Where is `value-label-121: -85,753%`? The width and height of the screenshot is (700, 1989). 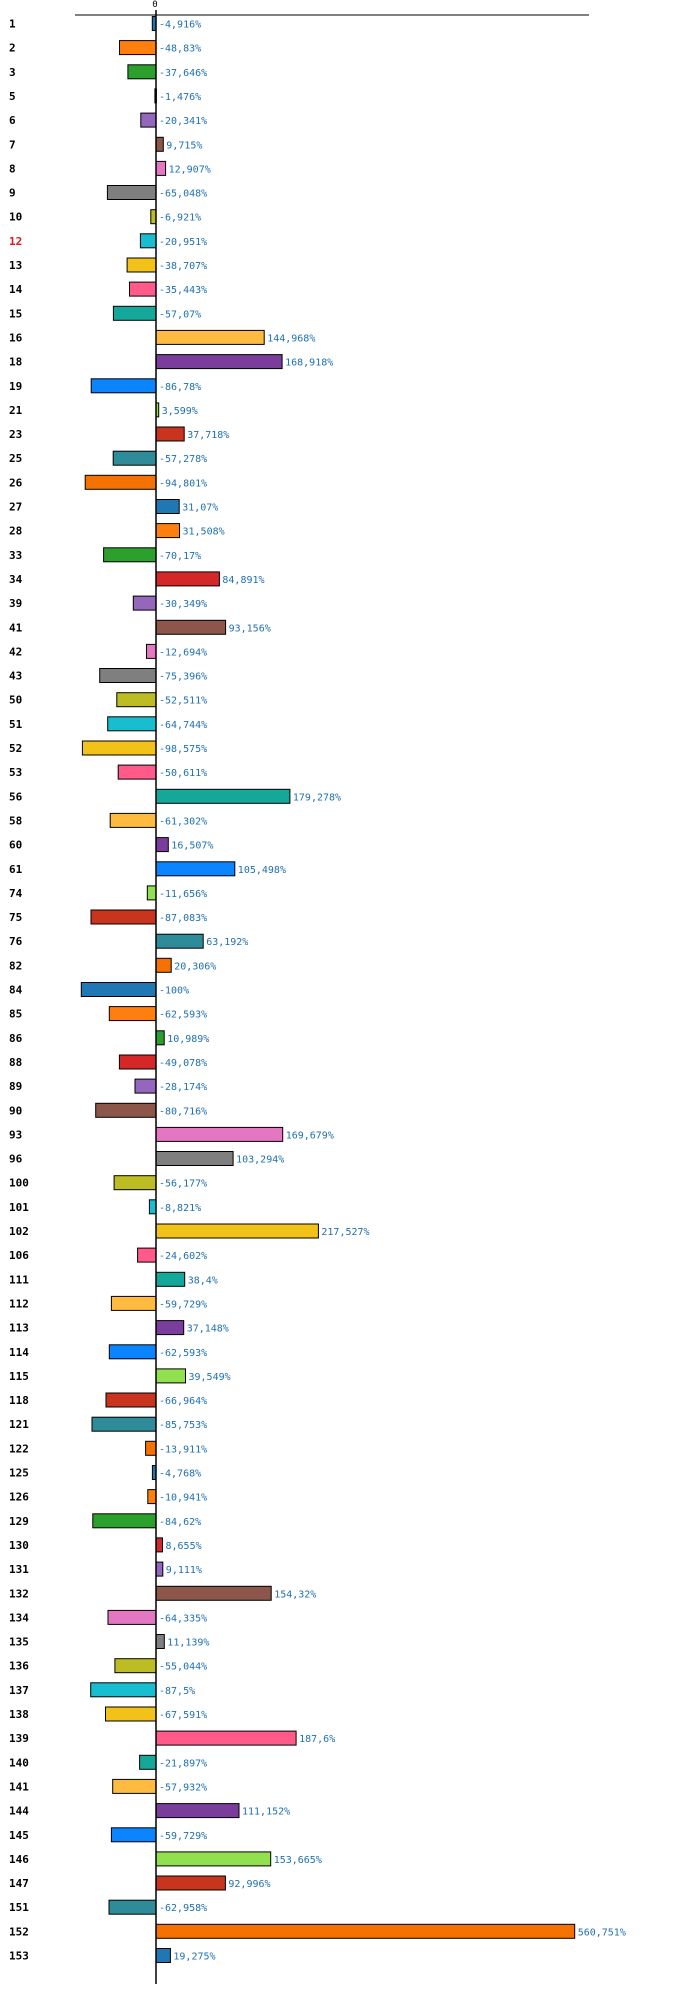
value-label-121: -85,753% is located at coordinates (183, 1425).